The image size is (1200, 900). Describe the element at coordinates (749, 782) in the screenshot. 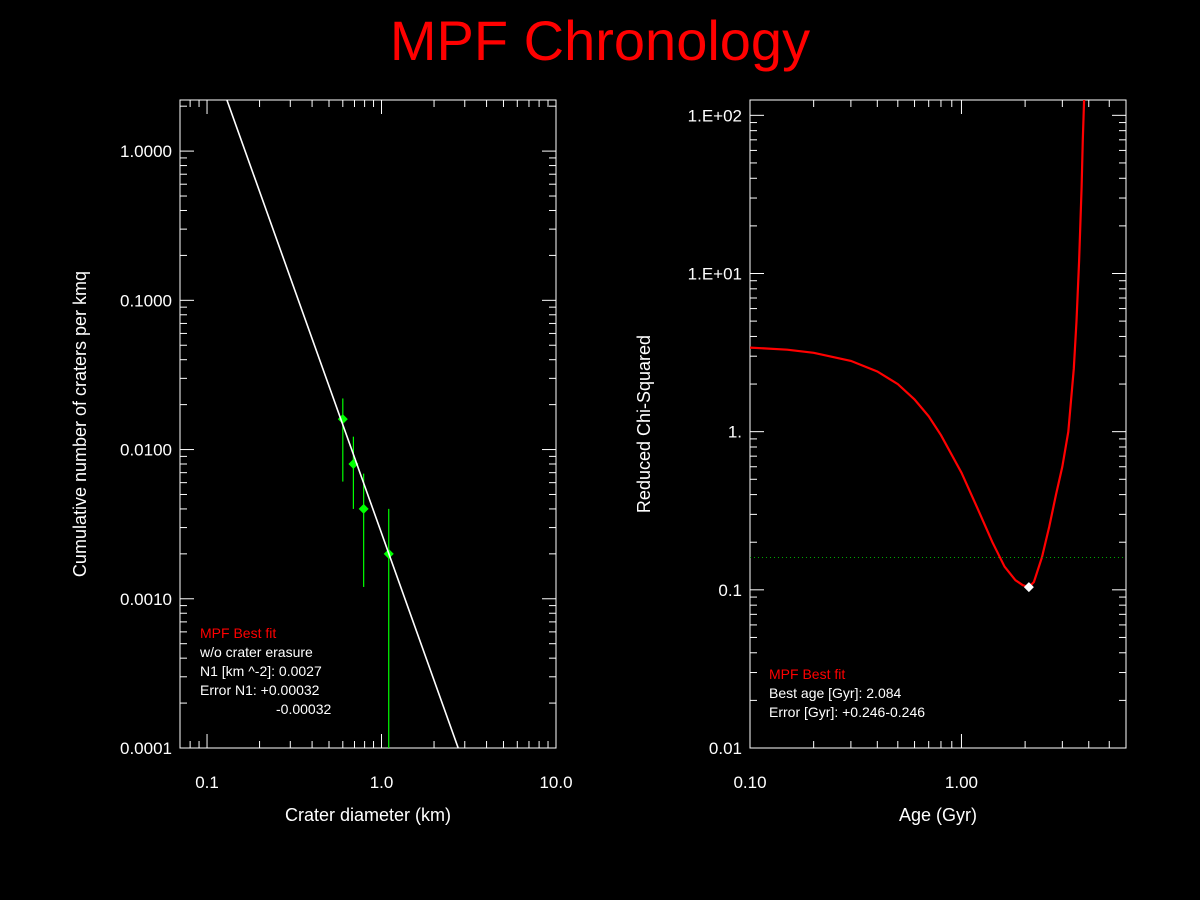

I see `chi-x-tick-label: 0.10` at that location.